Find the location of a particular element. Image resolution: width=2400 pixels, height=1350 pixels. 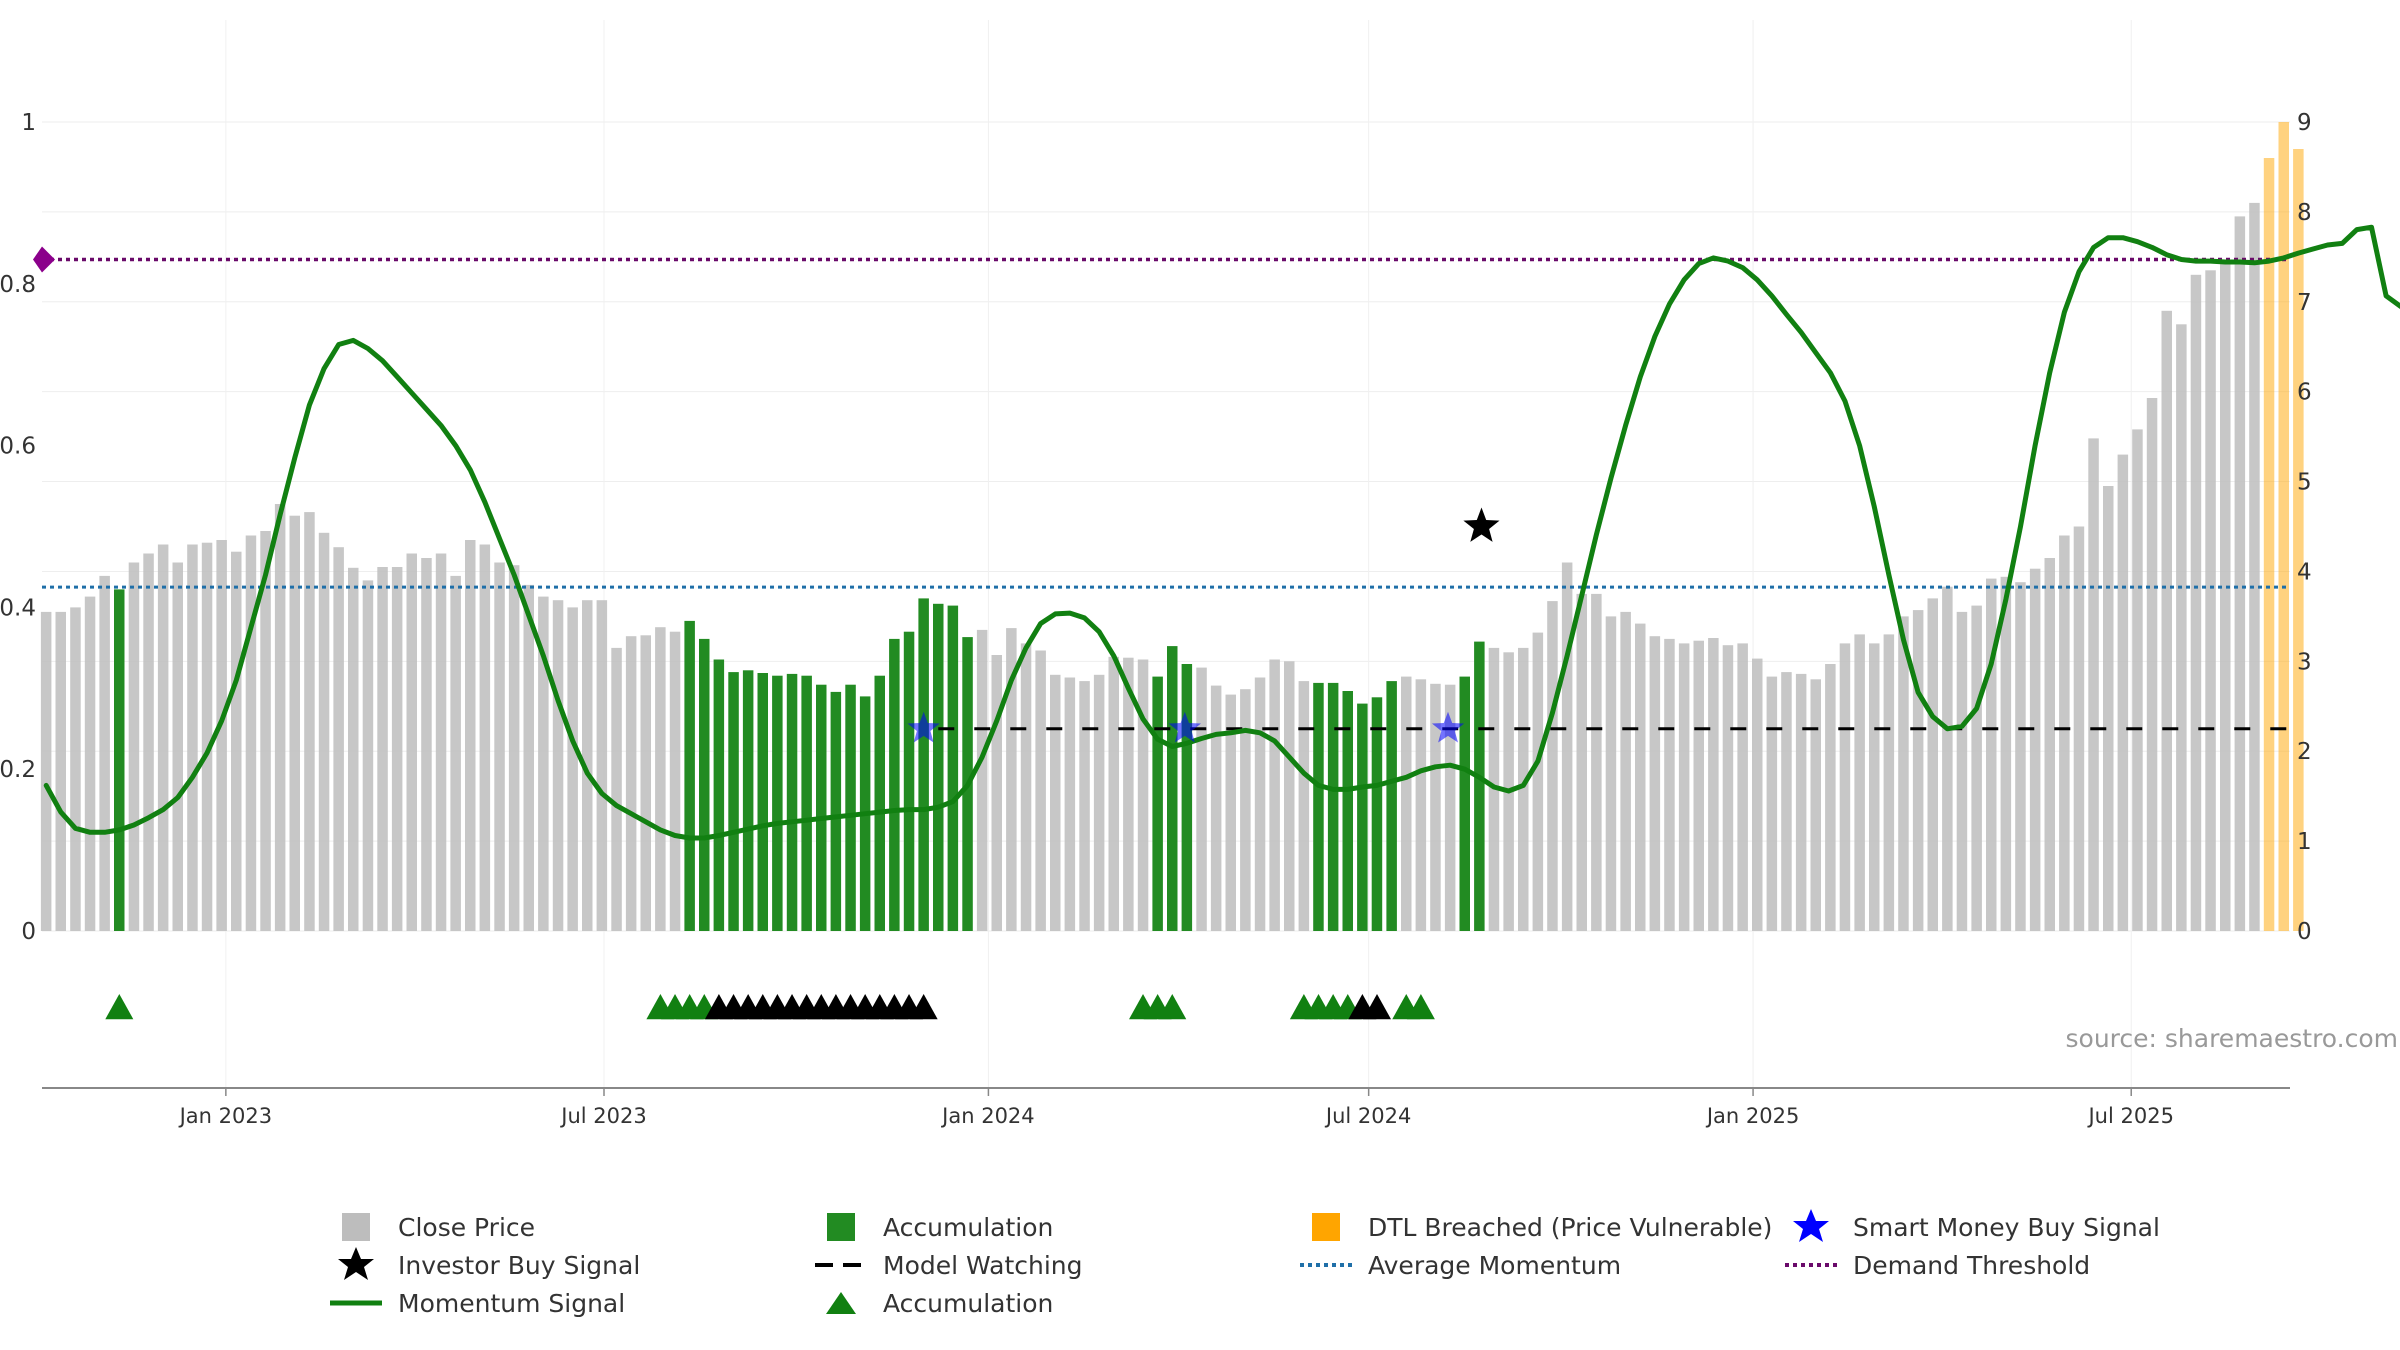

legend-label-close-price: Close Price is located at coordinates (467, 1227).